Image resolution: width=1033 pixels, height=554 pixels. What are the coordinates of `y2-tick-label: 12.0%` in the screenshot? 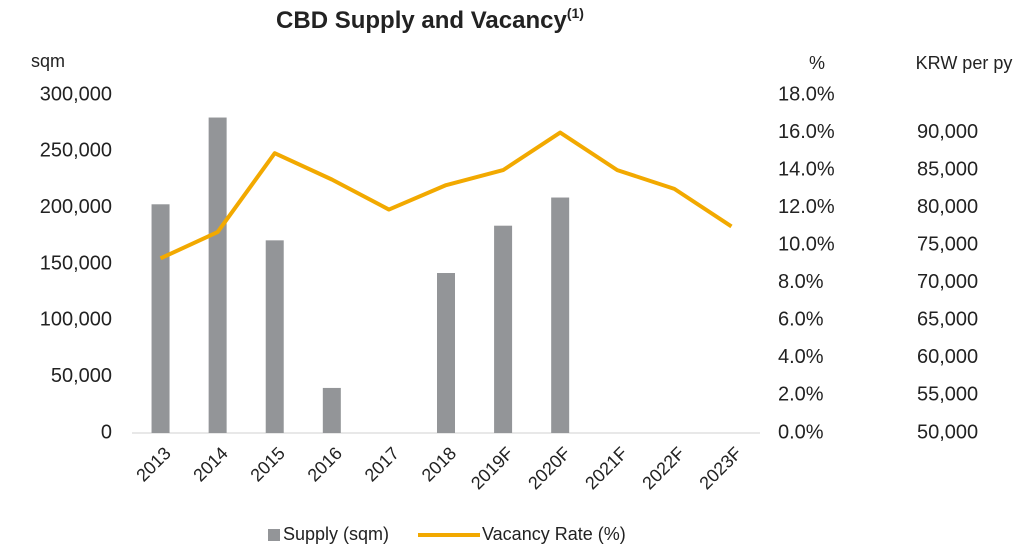 It's located at (806, 207).